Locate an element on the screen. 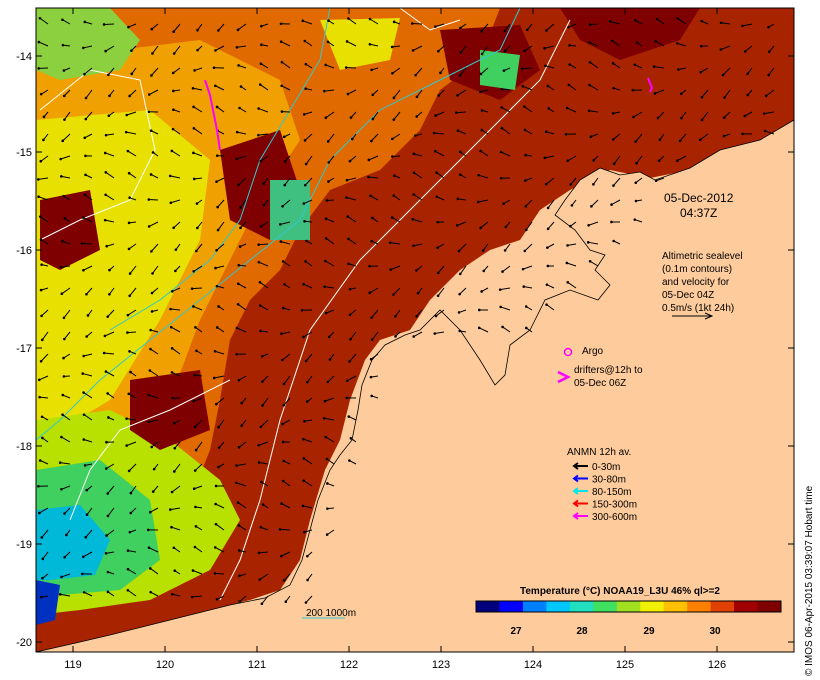  depth-legend-arrow-head is located at coordinates (575, 491).